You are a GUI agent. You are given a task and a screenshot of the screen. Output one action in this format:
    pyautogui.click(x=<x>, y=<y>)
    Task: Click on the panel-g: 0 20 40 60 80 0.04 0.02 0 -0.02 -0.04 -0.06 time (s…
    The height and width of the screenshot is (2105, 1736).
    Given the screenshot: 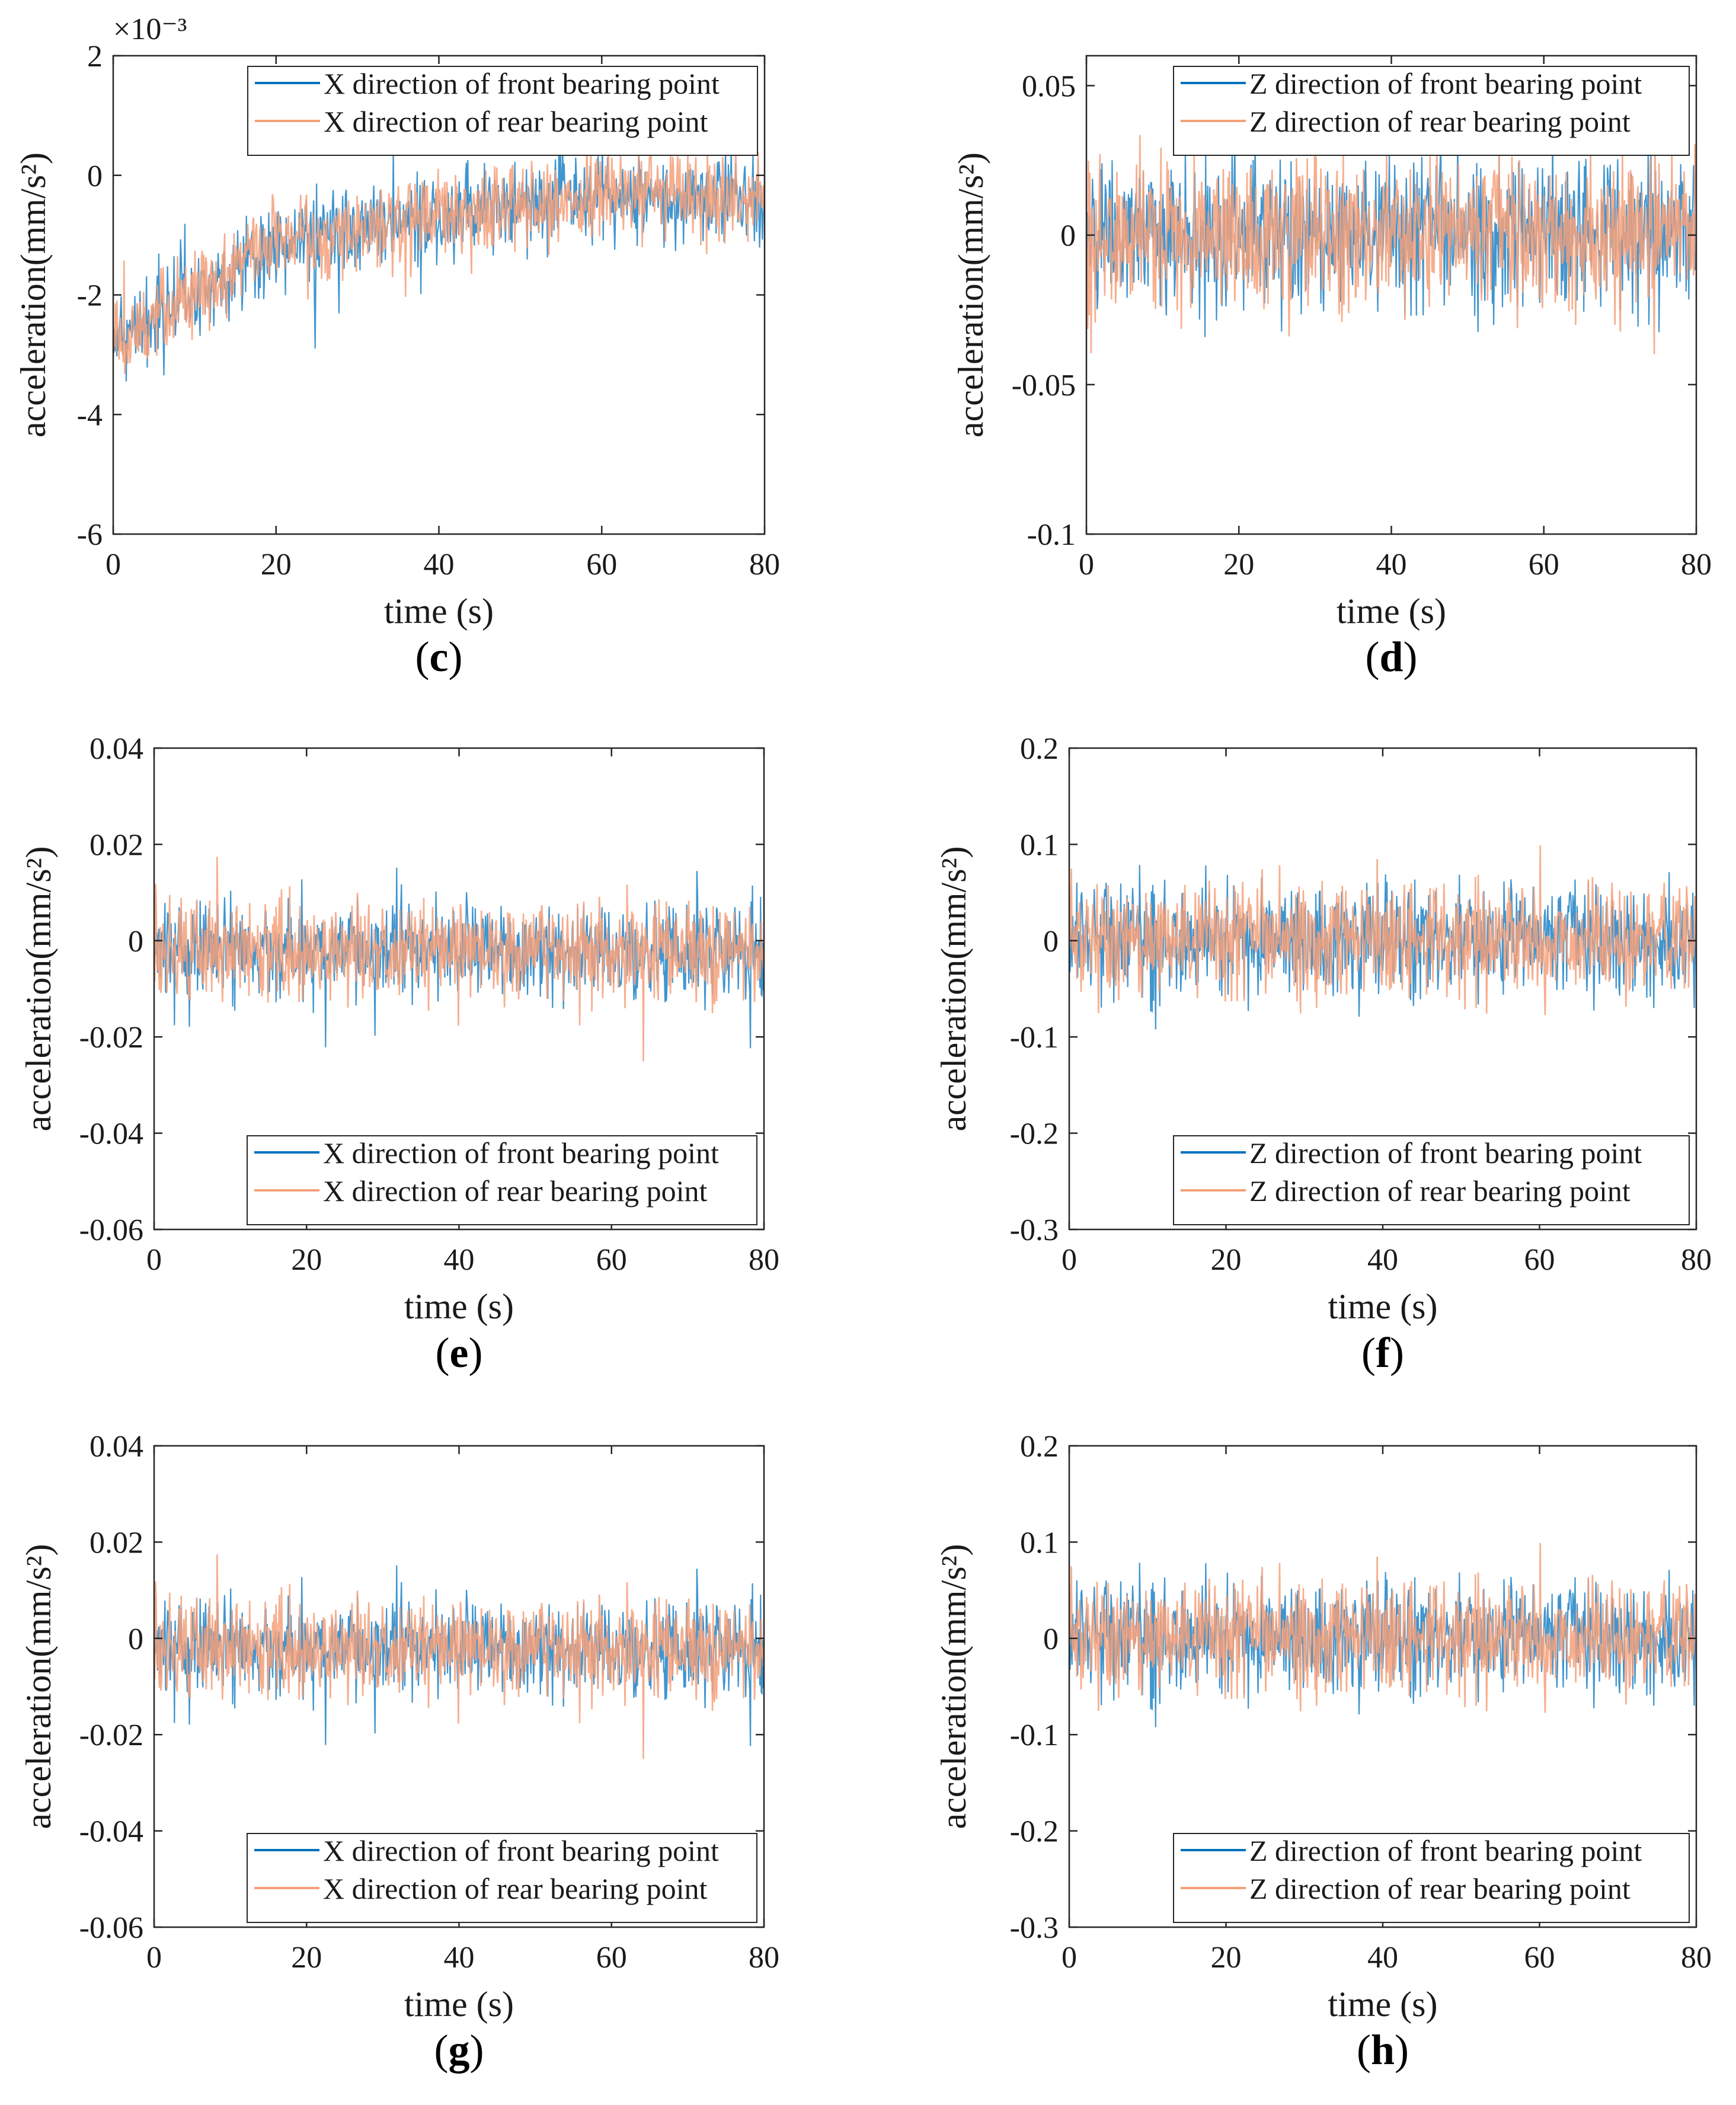 What is the action you would take?
    pyautogui.click(x=399, y=1752)
    